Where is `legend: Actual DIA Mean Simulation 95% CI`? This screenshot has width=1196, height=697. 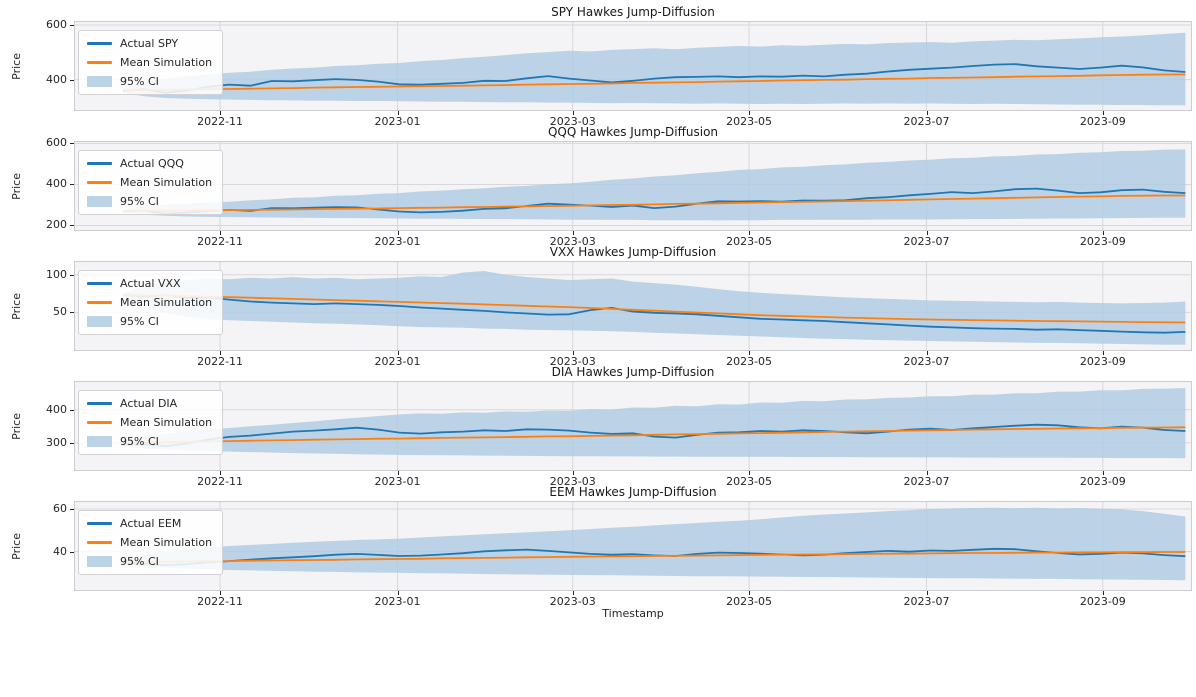 legend: Actual DIA Mean Simulation 95% CI is located at coordinates (151, 422).